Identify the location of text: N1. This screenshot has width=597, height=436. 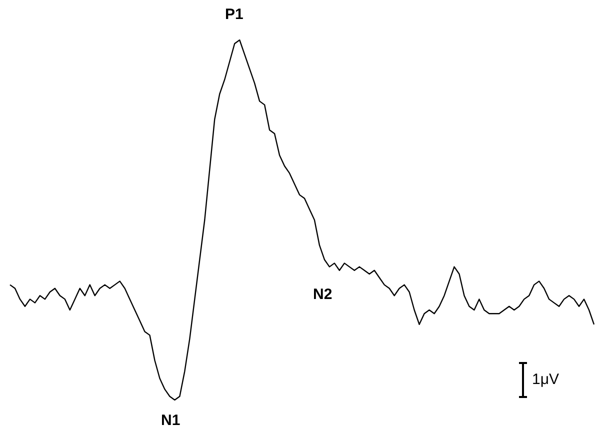
(170, 420).